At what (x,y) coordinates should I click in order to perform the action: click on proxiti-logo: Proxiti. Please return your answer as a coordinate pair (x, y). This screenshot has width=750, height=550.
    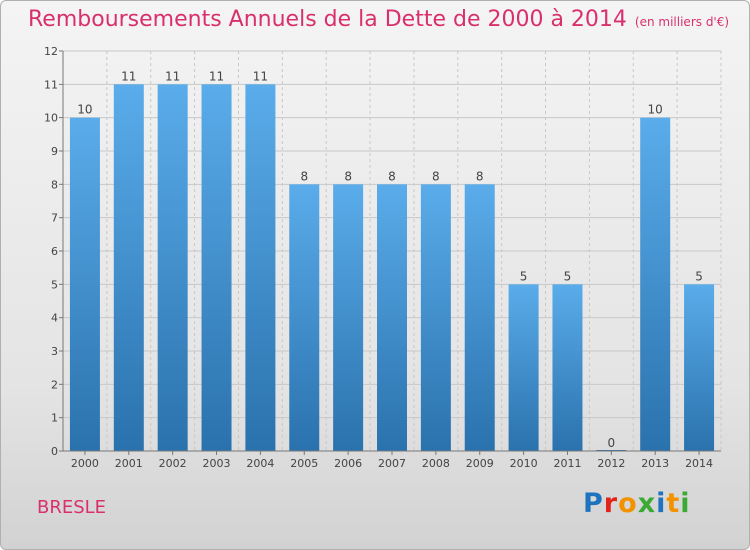
    Looking at the image, I should click on (637, 503).